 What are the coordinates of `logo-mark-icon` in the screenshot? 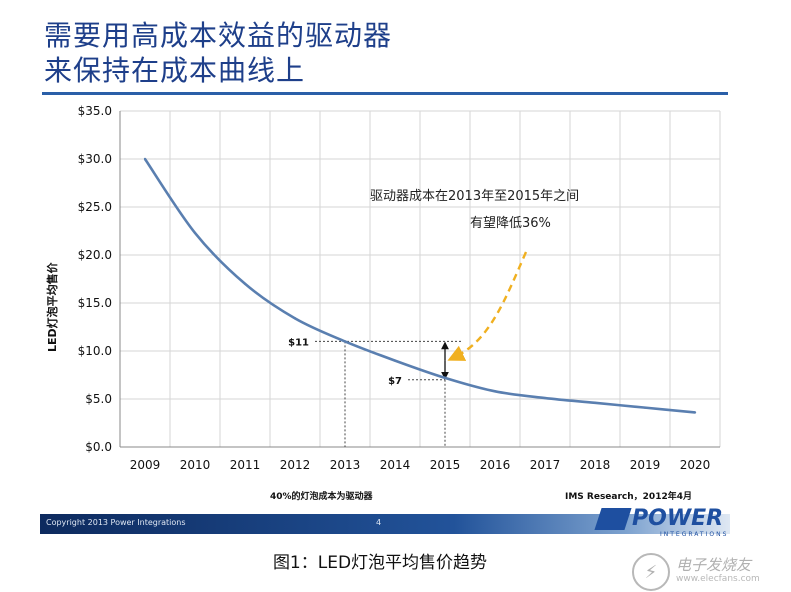 It's located at (613, 518).